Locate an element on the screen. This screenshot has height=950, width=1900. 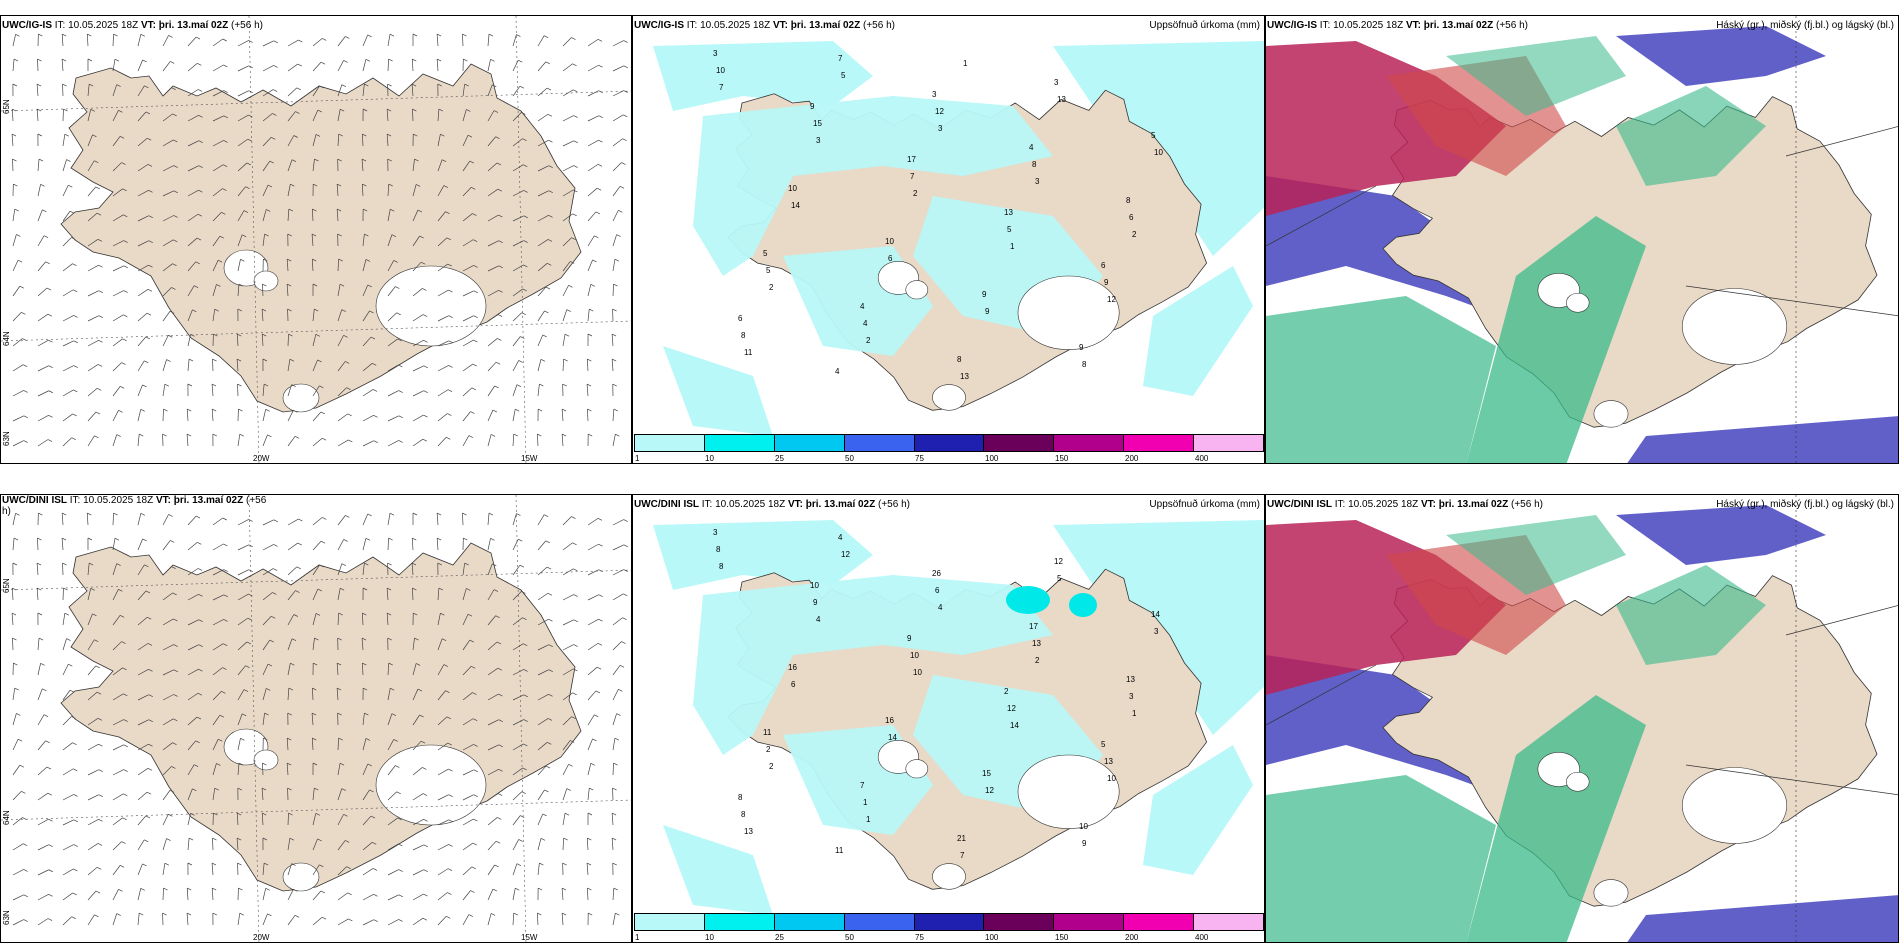
precip-value: 3 is located at coordinates (715, 53).